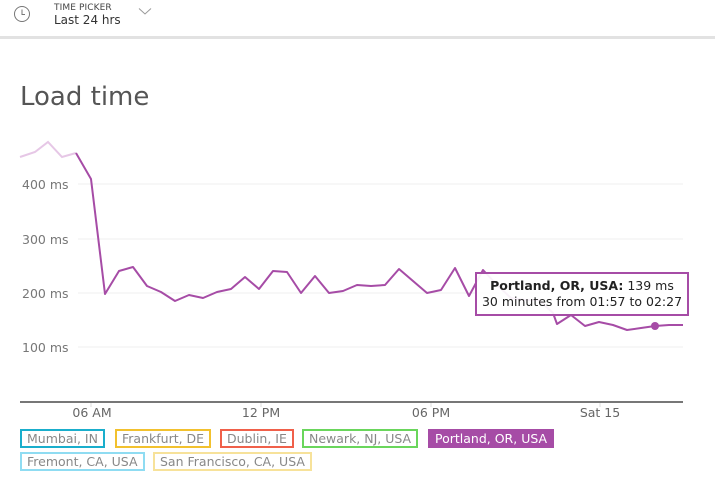 Image resolution: width=715 pixels, height=500 pixels. What do you see at coordinates (45, 184) in the screenshot?
I see `y-tick-label: 400 ms` at bounding box center [45, 184].